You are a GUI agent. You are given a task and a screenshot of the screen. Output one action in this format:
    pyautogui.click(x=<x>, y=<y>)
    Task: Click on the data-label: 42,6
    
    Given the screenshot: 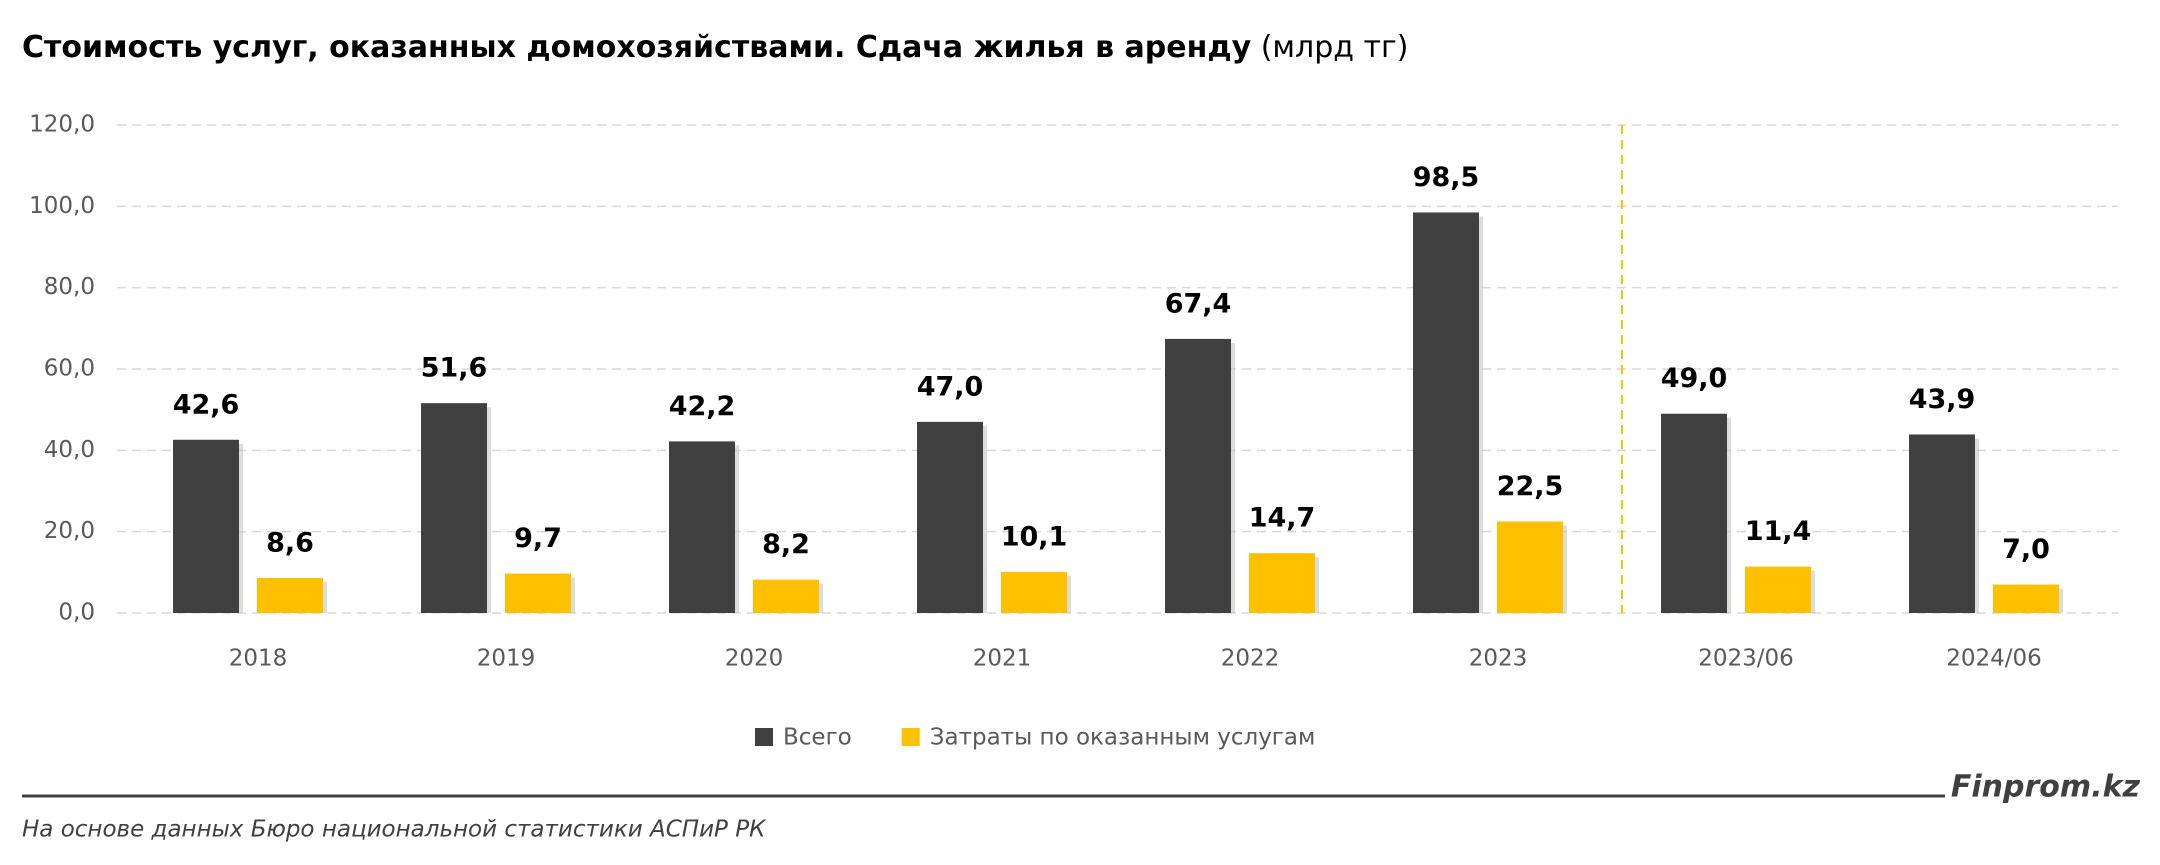 What is the action you would take?
    pyautogui.click(x=206, y=404)
    